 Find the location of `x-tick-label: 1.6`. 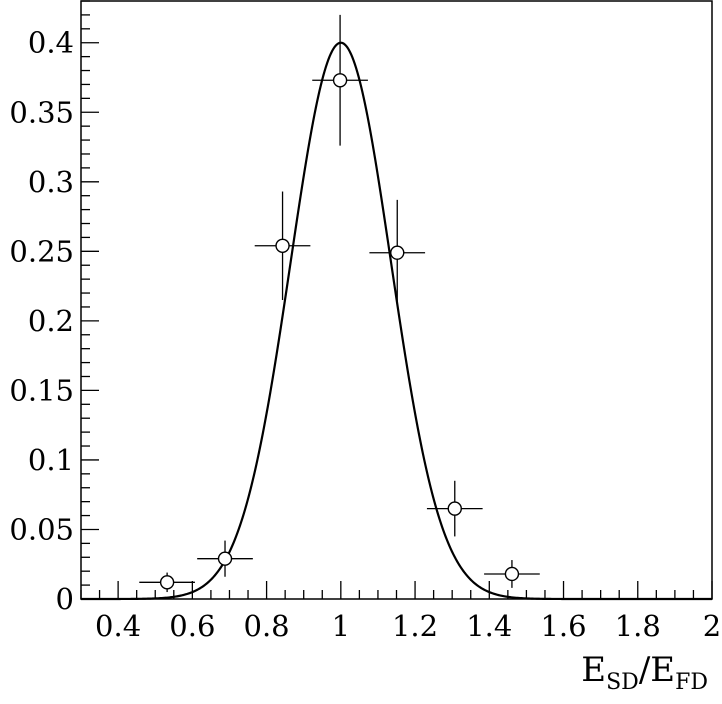

x-tick-label: 1.6 is located at coordinates (563, 626).